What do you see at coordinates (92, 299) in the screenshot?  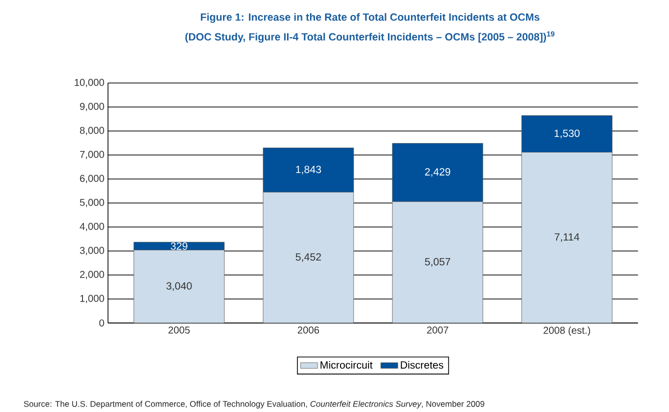 I see `y-tick-label: 1,000` at bounding box center [92, 299].